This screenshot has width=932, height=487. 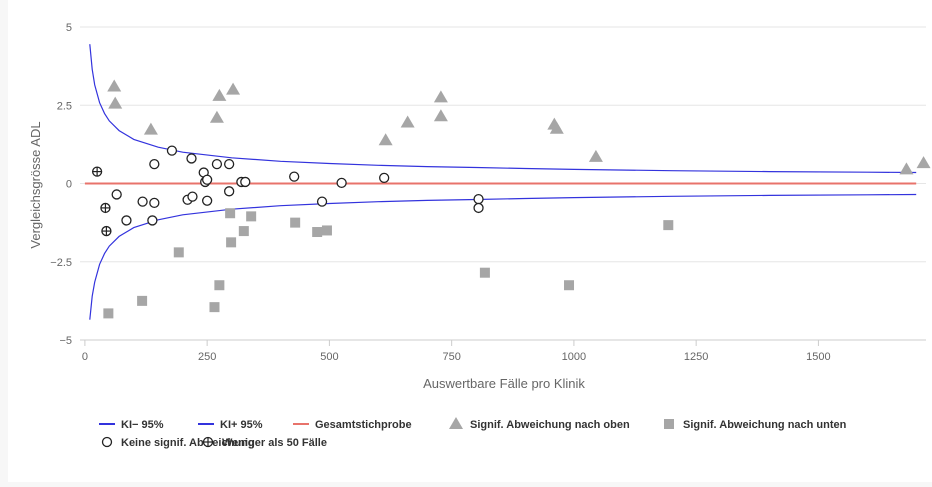 What do you see at coordinates (818, 357) in the screenshot?
I see `x-tick-label: 1500` at bounding box center [818, 357].